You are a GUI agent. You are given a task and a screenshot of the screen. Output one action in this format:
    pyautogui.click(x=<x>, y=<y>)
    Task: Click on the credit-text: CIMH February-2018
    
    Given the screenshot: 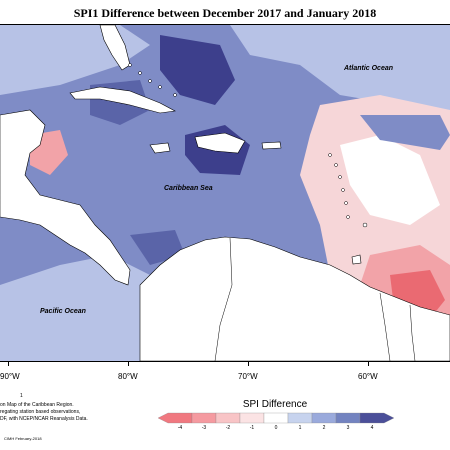 What is the action you would take?
    pyautogui.click(x=23, y=438)
    